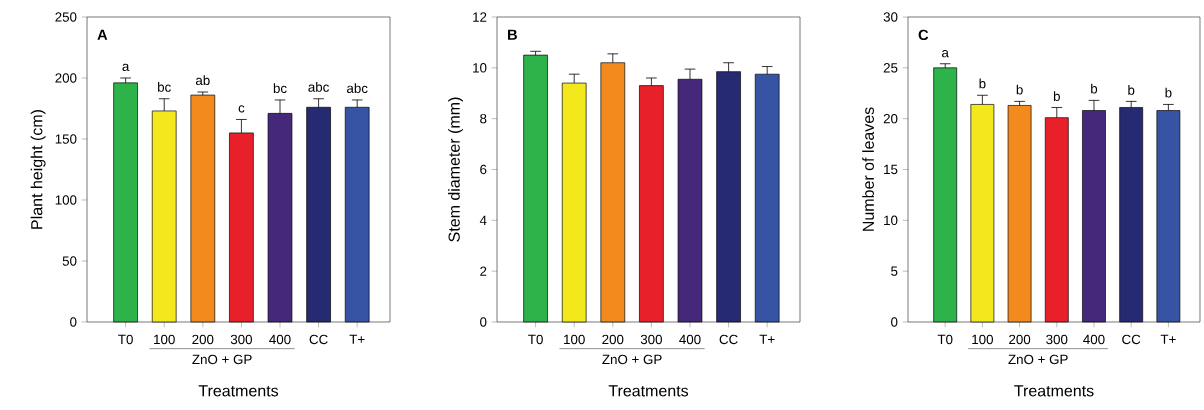  Describe the element at coordinates (66, 17) in the screenshot. I see `y-tick-label: 250` at that location.